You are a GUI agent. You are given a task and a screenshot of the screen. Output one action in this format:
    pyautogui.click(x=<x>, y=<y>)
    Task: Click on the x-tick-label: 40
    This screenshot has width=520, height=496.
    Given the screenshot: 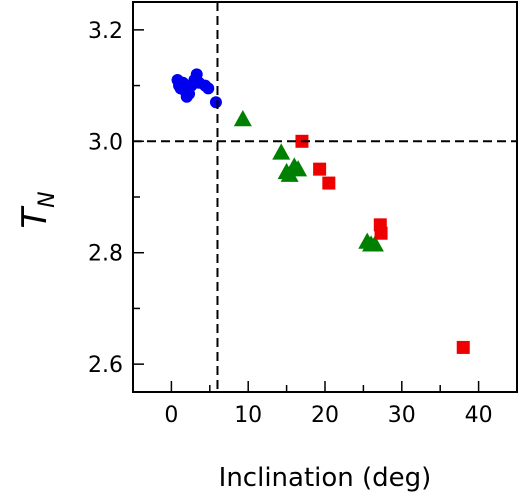 What is the action you would take?
    pyautogui.click(x=479, y=415)
    